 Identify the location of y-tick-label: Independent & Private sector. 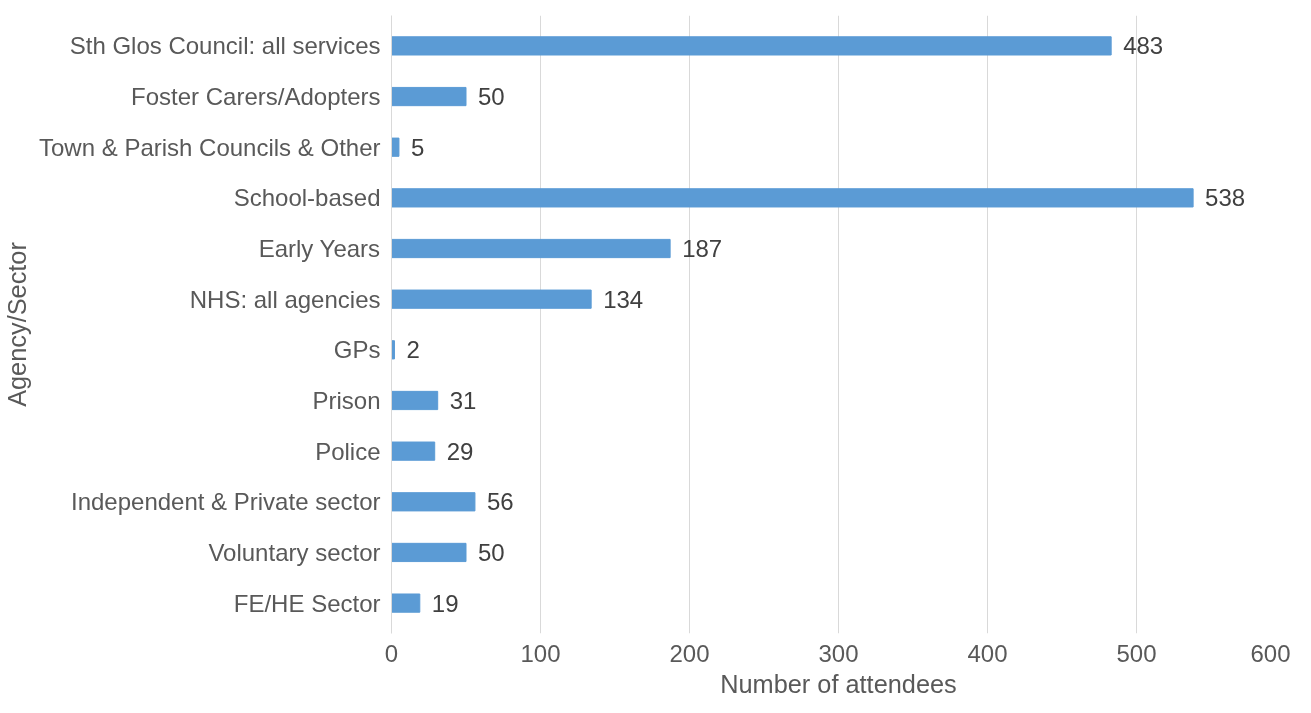
(225, 502).